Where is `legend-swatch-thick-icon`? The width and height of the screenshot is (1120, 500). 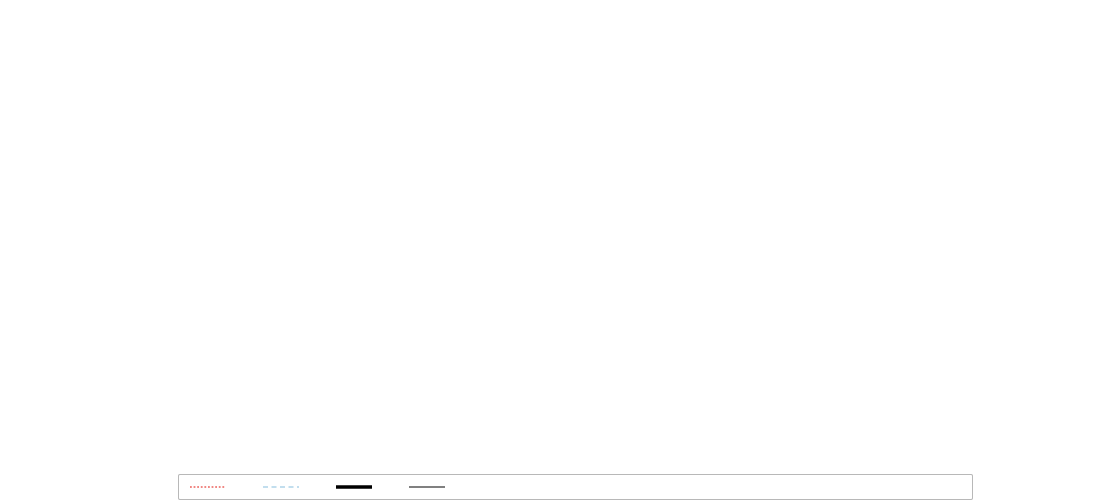 legend-swatch-thick-icon is located at coordinates (354, 487).